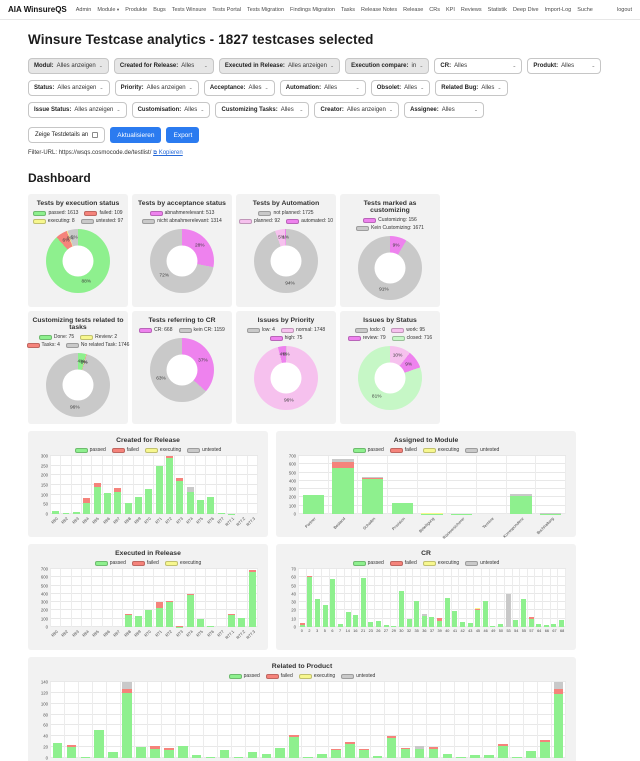 This screenshot has height=761, width=640. Describe the element at coordinates (200, 633) in the screenshot. I see `x-axis-tick-label: R75` at that location.